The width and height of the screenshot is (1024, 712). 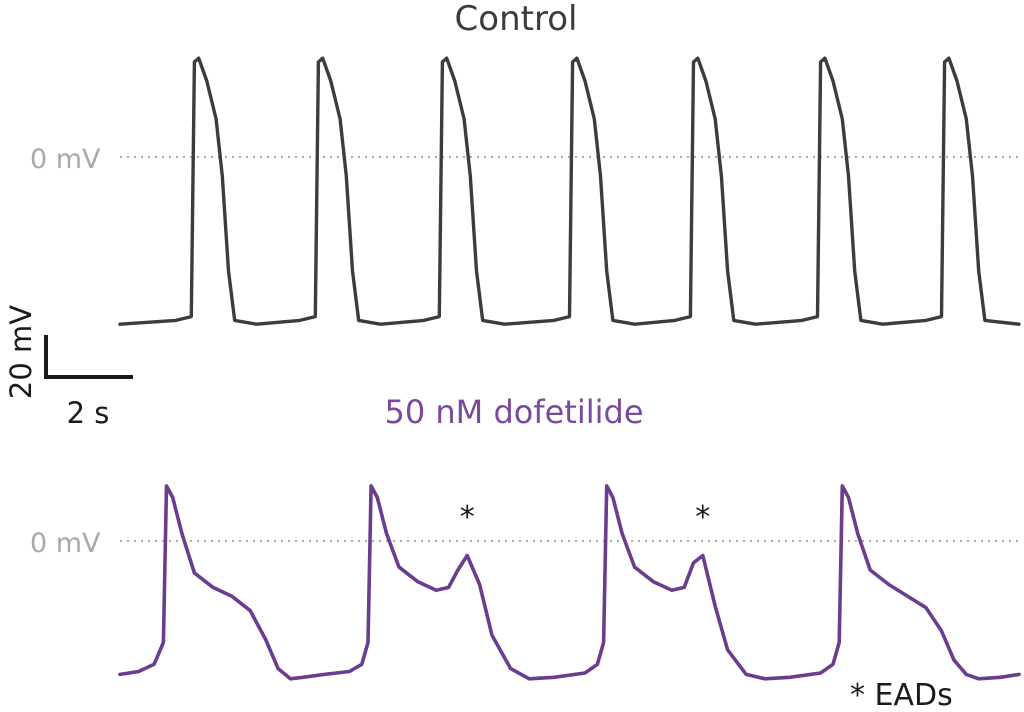 I want to click on scale-bar-horizontal-label: 2 s, so click(x=88, y=413).